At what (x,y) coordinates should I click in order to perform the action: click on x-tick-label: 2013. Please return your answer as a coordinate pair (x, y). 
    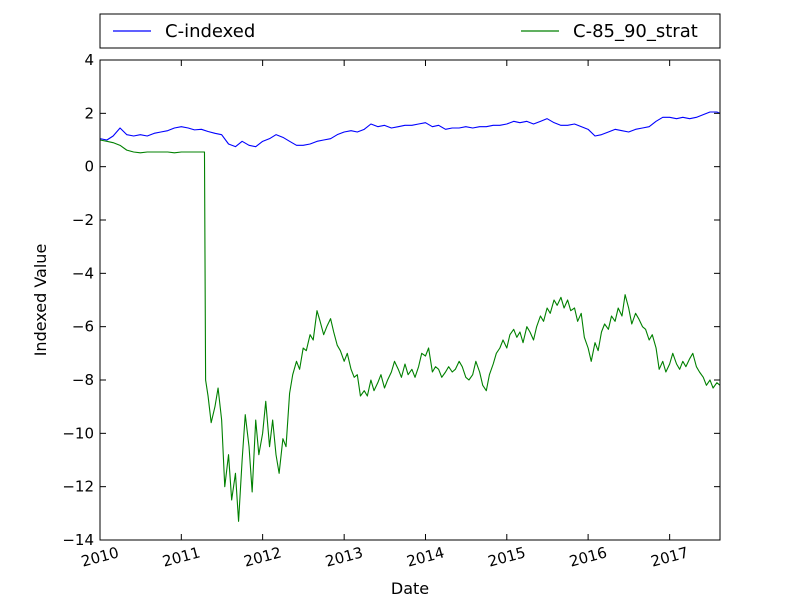
    Looking at the image, I should click on (344, 556).